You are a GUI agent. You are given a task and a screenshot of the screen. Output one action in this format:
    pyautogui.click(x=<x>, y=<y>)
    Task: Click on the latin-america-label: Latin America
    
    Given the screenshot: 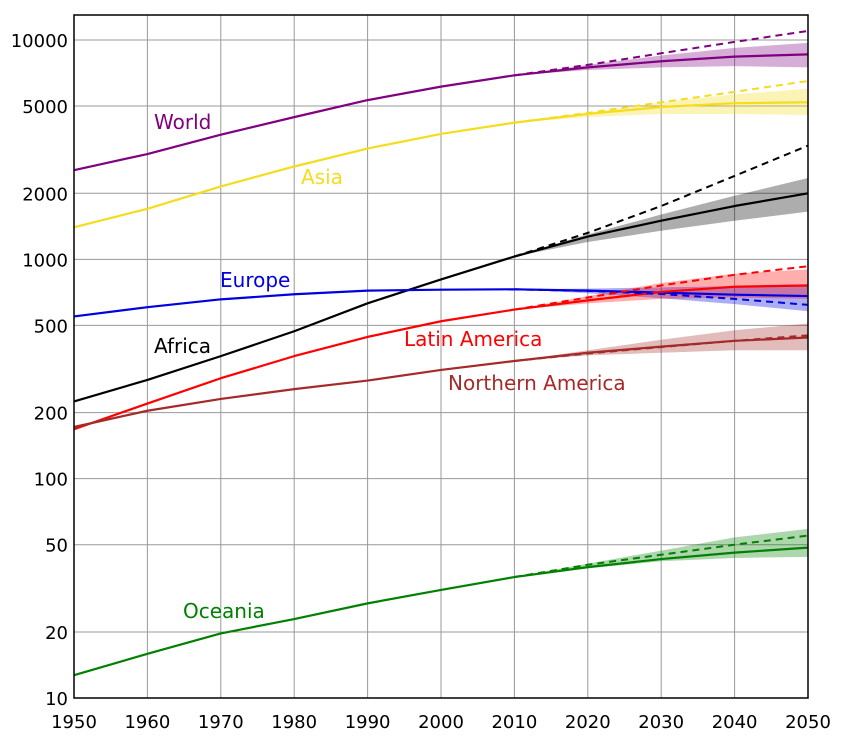 What is the action you would take?
    pyautogui.click(x=473, y=339)
    